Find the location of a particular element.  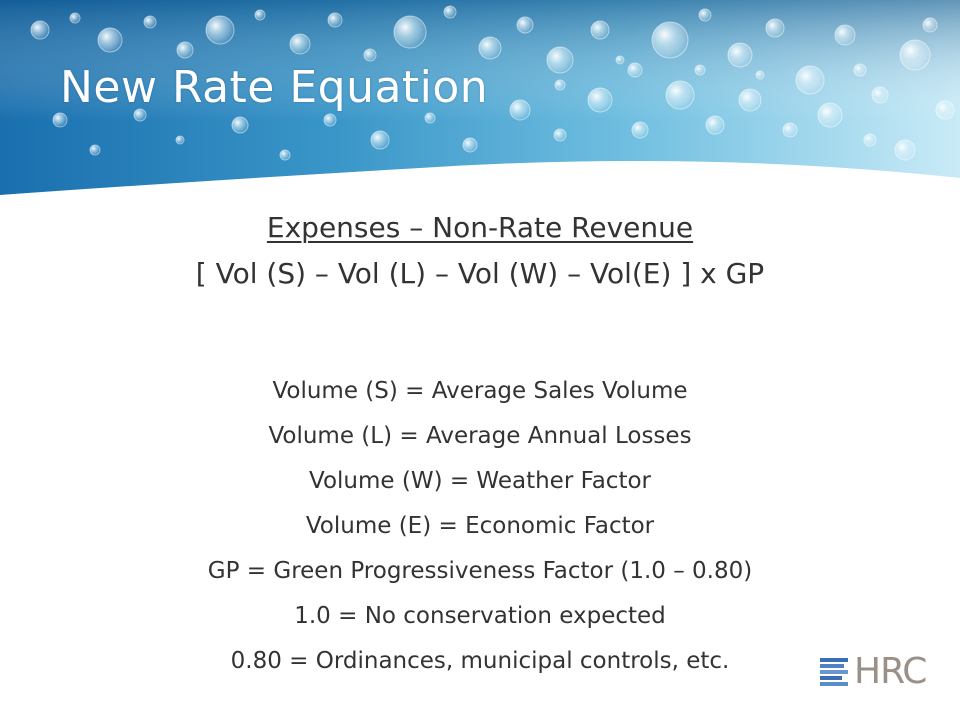

definition-line: Volume (W) = Weather Factor is located at coordinates (480, 481).